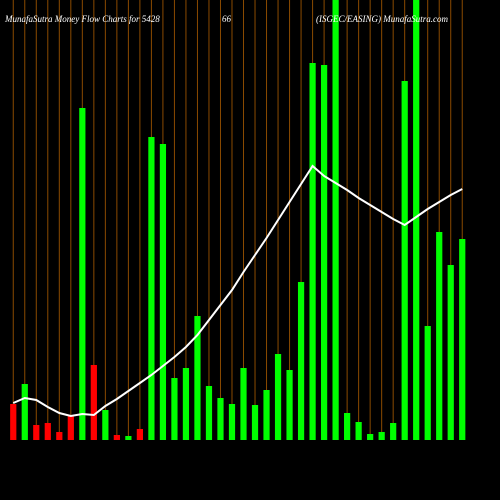  What do you see at coordinates (227, 19) in the screenshot?
I see `chart-subtitle: 66` at bounding box center [227, 19].